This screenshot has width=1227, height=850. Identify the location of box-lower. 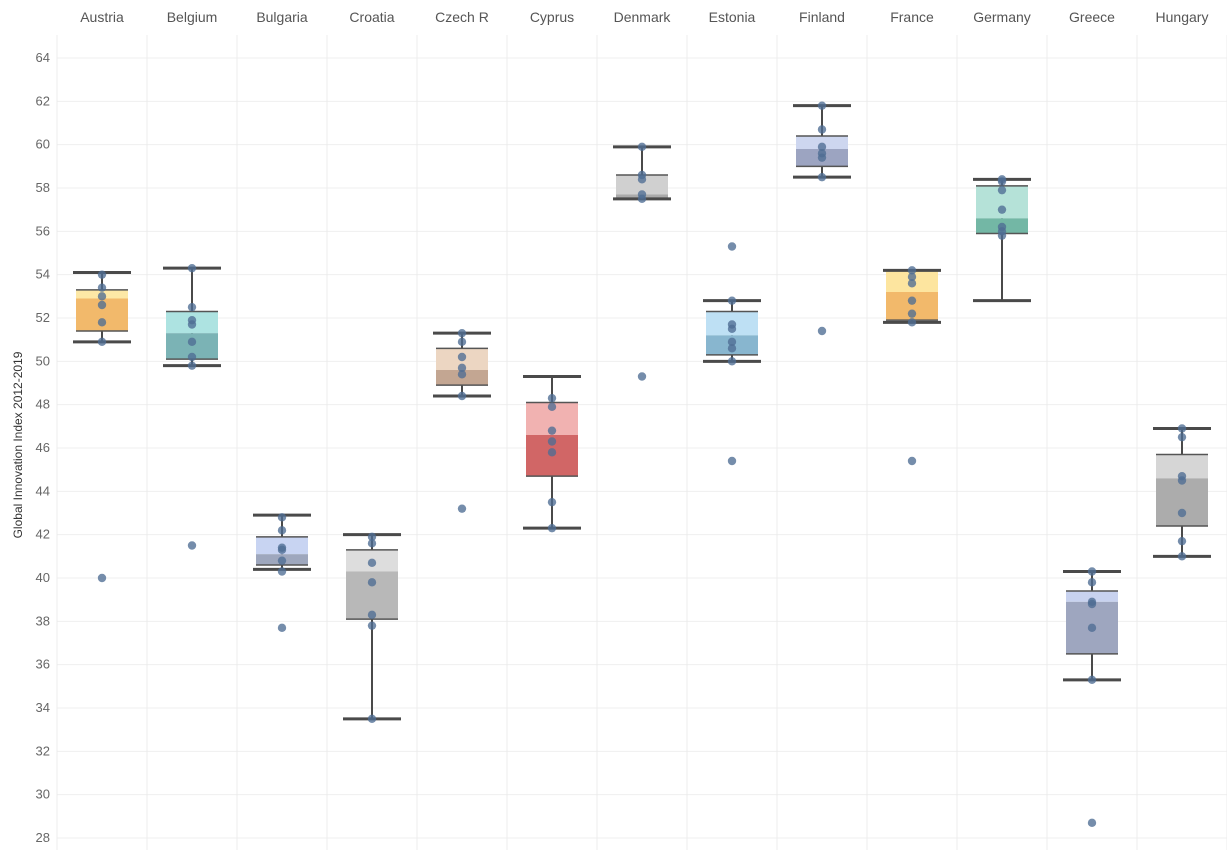
(1182, 502).